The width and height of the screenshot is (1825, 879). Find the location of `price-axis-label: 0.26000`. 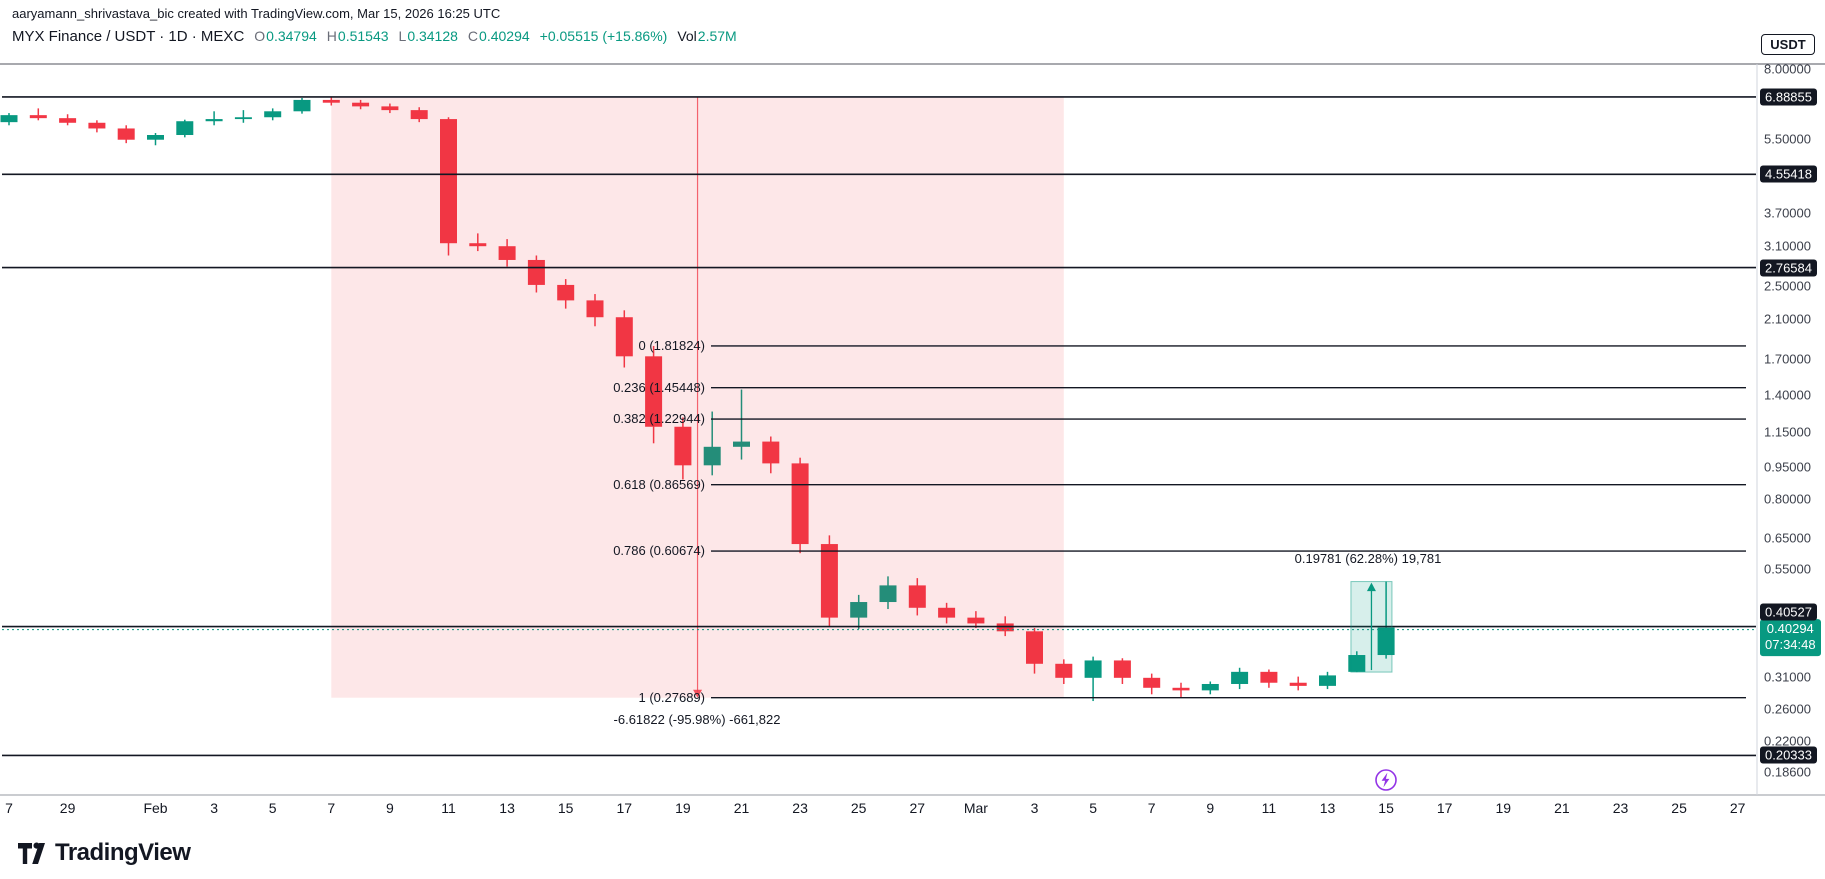

price-axis-label: 0.26000 is located at coordinates (1787, 709).